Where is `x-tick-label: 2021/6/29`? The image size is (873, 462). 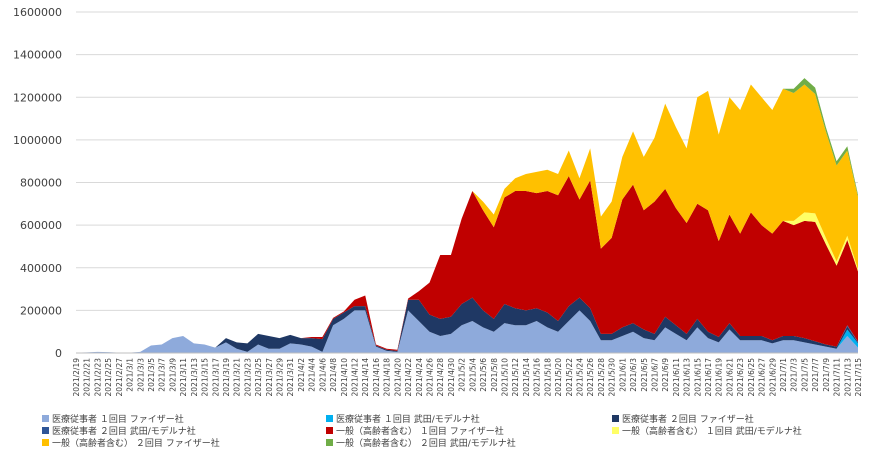
x-tick-label: 2021/6/29 is located at coordinates (772, 377).